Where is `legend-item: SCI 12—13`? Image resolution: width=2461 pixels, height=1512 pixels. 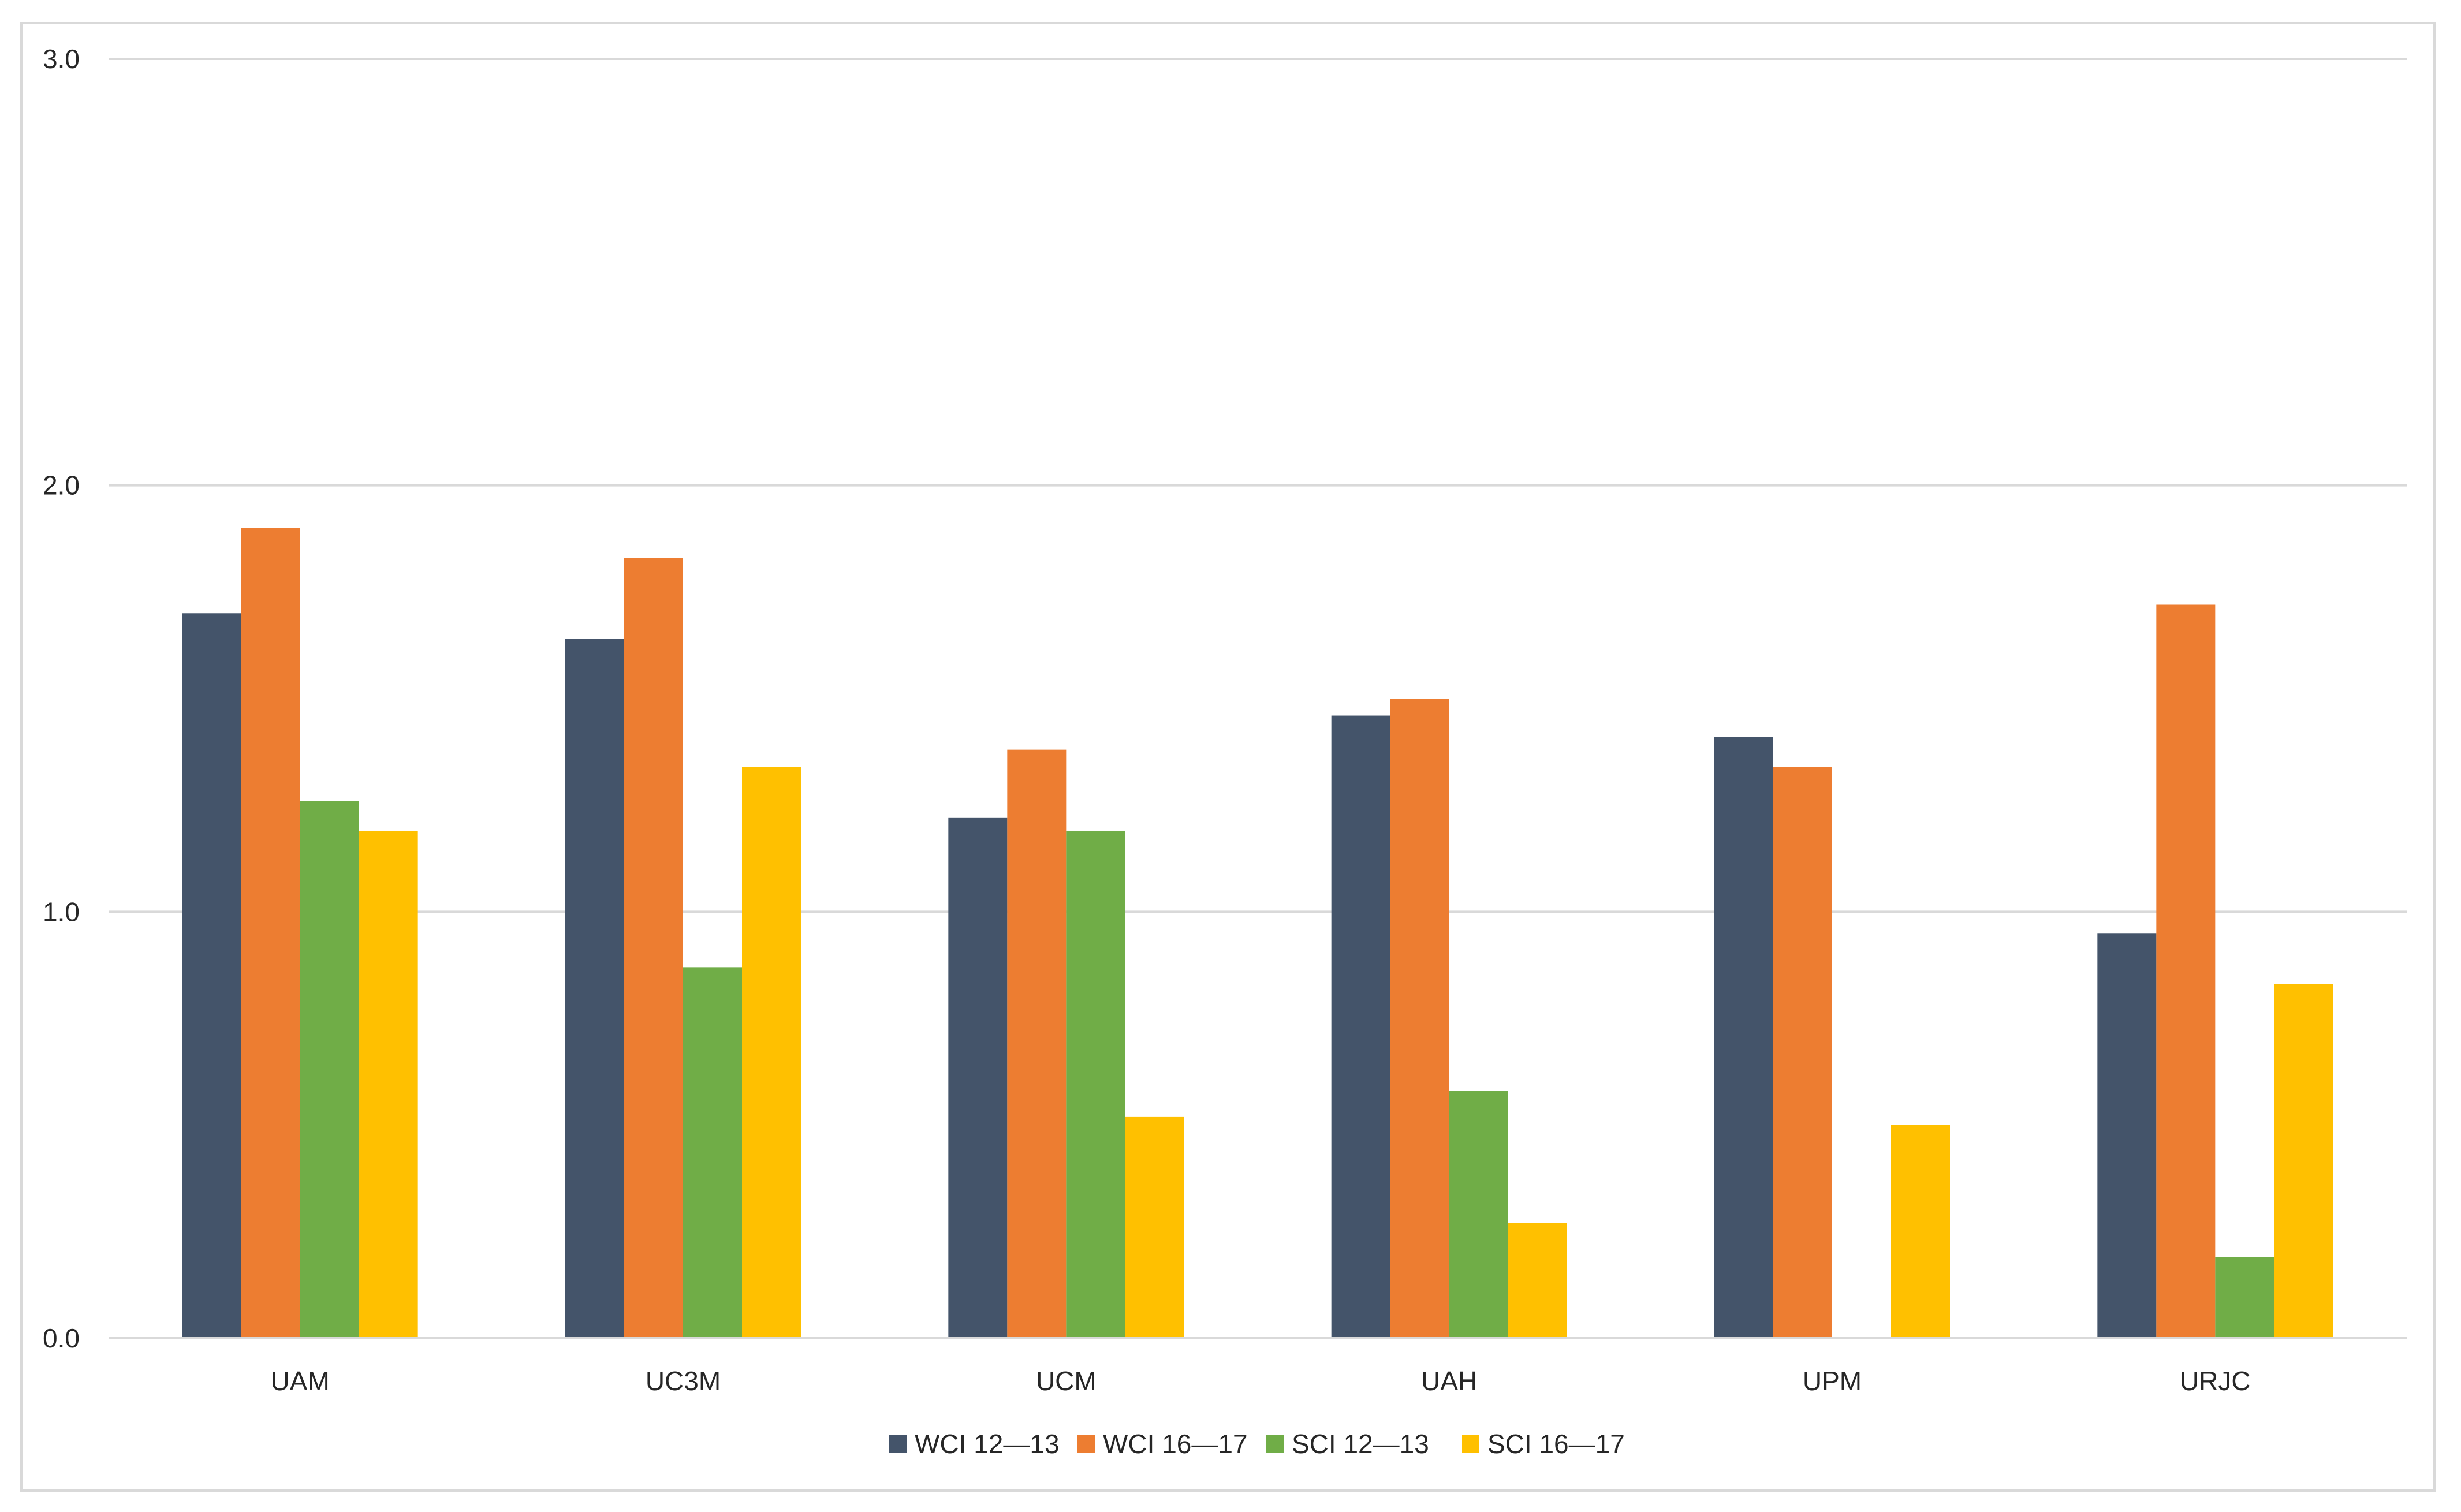
legend-item: SCI 12—13 is located at coordinates (1347, 1444).